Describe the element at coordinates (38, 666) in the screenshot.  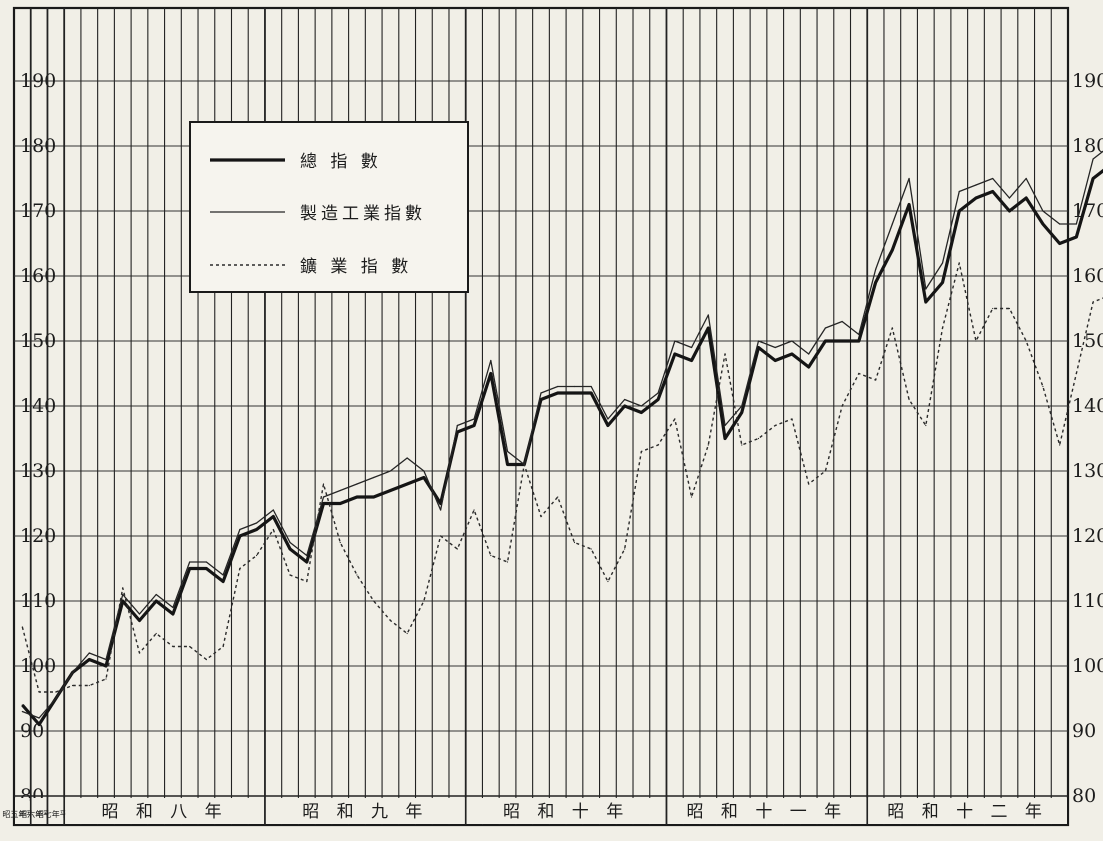
I see `y-tick-label-left: 100` at that location.